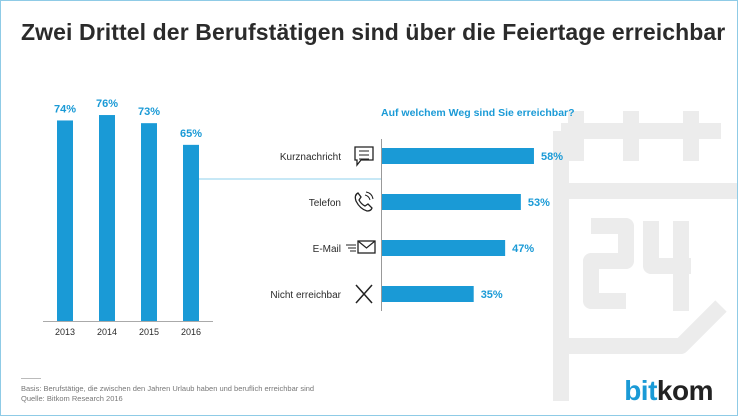 This screenshot has width=738, height=416. I want to click on data-label: 76%, so click(107, 104).